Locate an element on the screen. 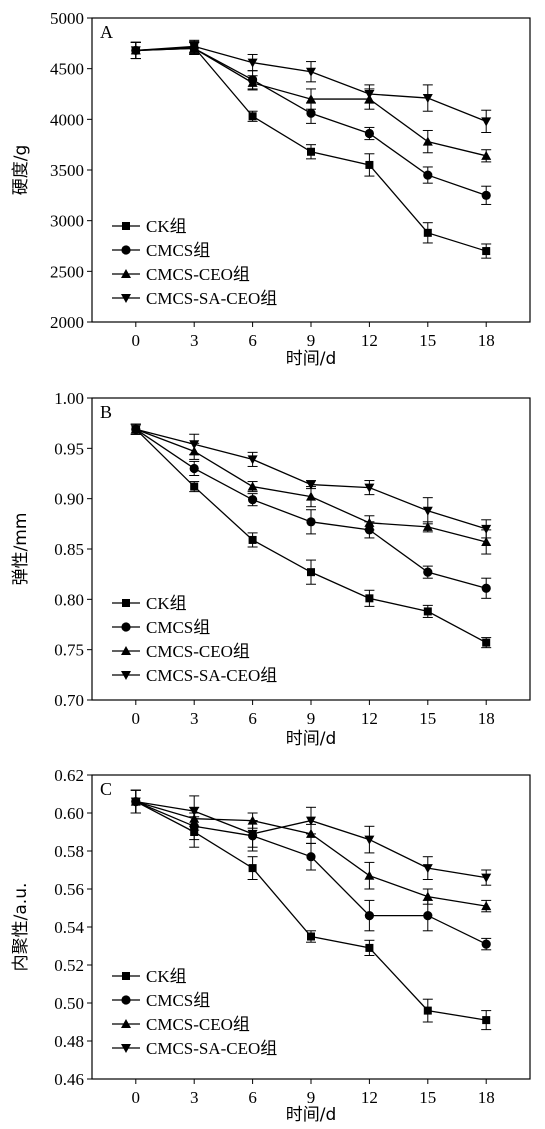 The width and height of the screenshot is (545, 1129). y-tick-label: 0.52 is located at coordinates (69, 965).